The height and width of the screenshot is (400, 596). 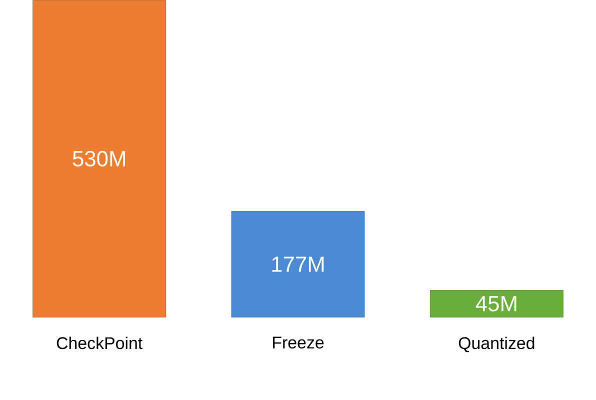 I want to click on x-tick-label: Quantized, so click(x=496, y=344).